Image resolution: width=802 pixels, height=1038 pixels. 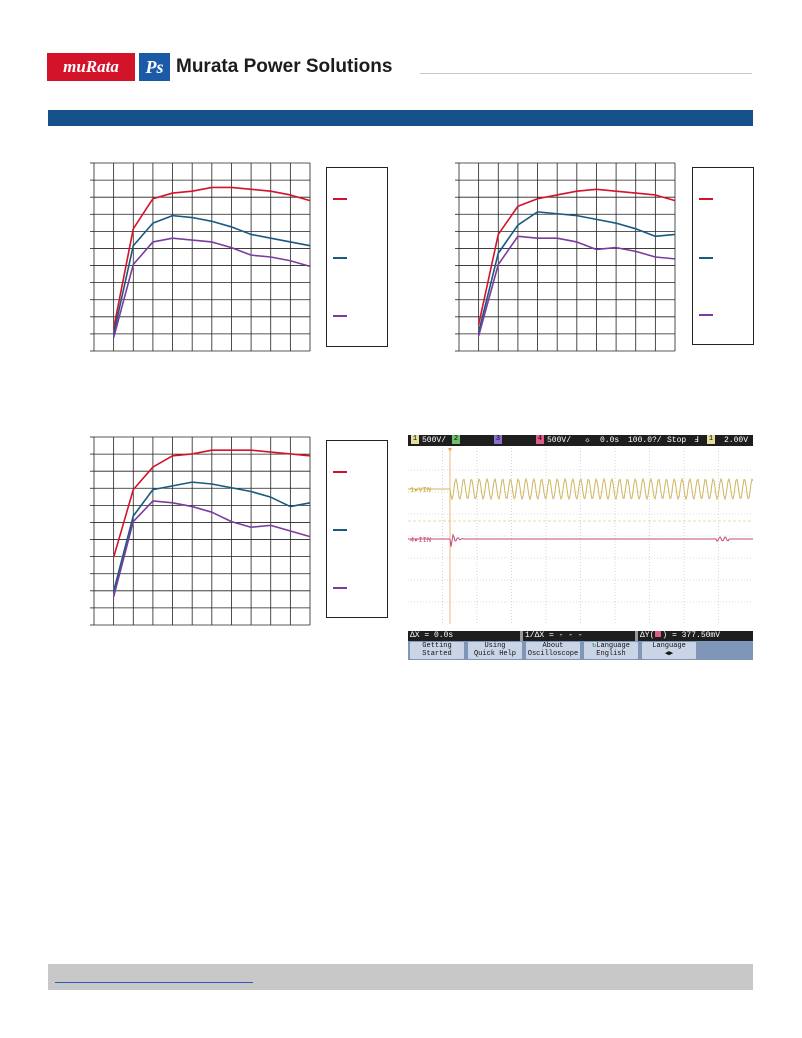 What do you see at coordinates (711, 439) in the screenshot?
I see `trigger-channel: 1` at bounding box center [711, 439].